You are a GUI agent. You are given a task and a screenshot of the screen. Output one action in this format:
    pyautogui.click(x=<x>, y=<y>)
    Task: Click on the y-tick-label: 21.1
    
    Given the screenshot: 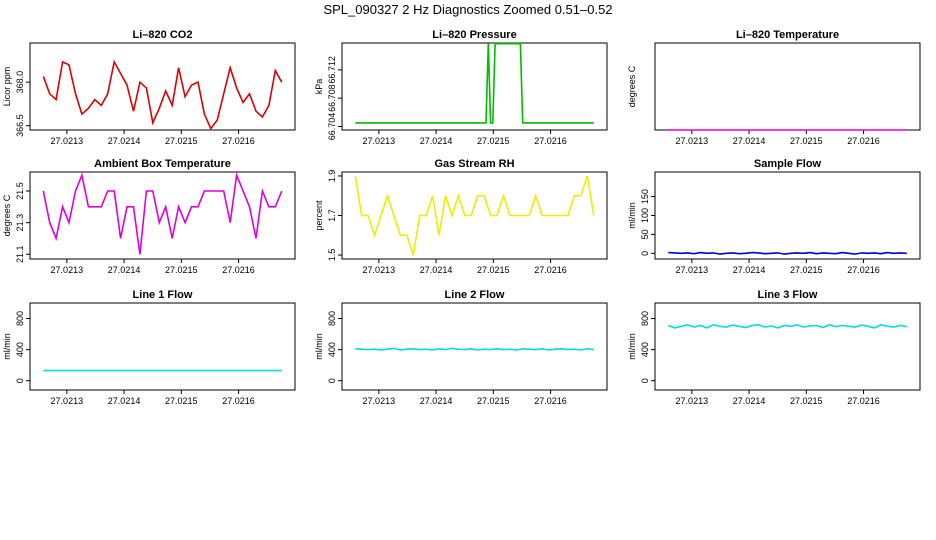 What is the action you would take?
    pyautogui.click(x=20, y=254)
    